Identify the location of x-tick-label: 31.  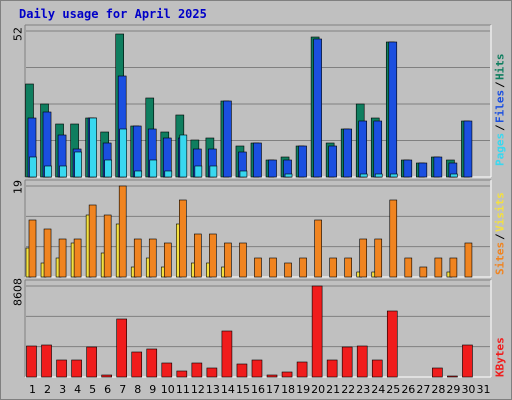
(483, 389).